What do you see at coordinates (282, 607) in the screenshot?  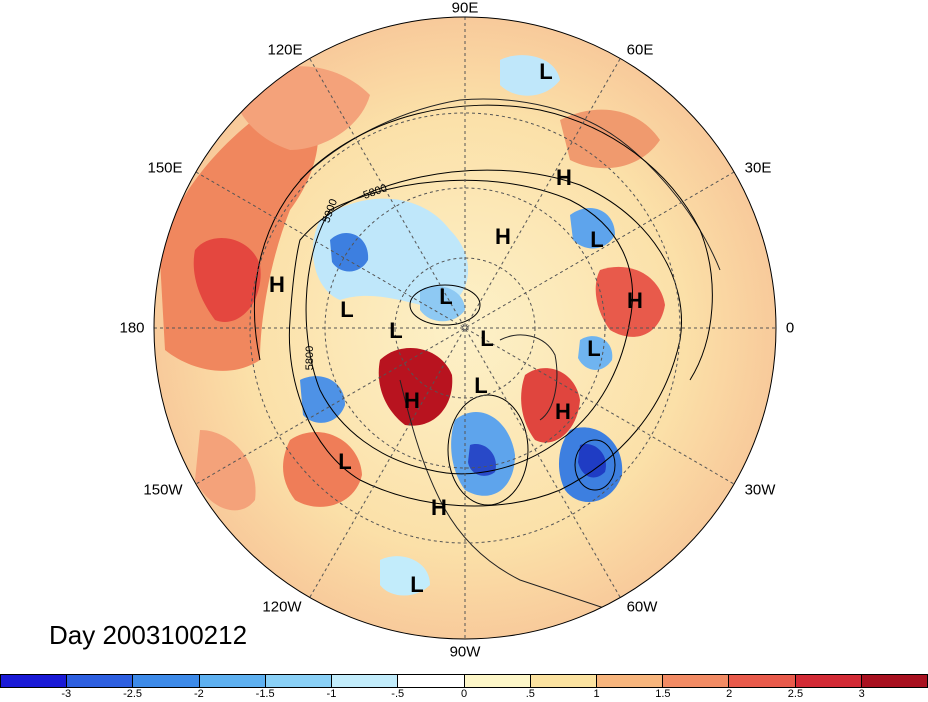 I see `lon-label-120w: 120W` at bounding box center [282, 607].